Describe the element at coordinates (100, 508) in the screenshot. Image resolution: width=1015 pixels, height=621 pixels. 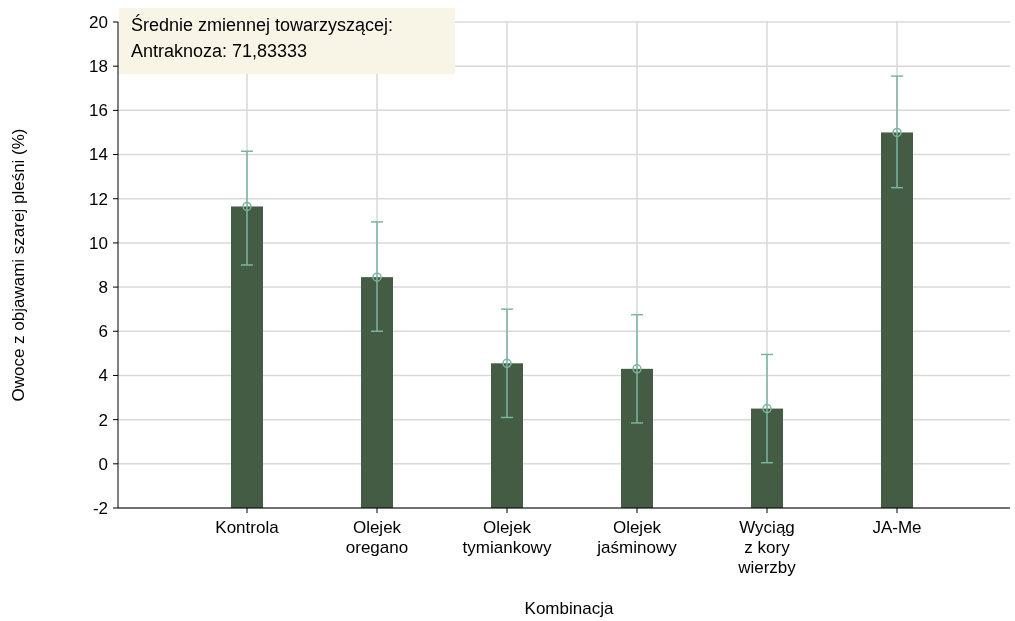
I see `y-tick-label: -2` at that location.